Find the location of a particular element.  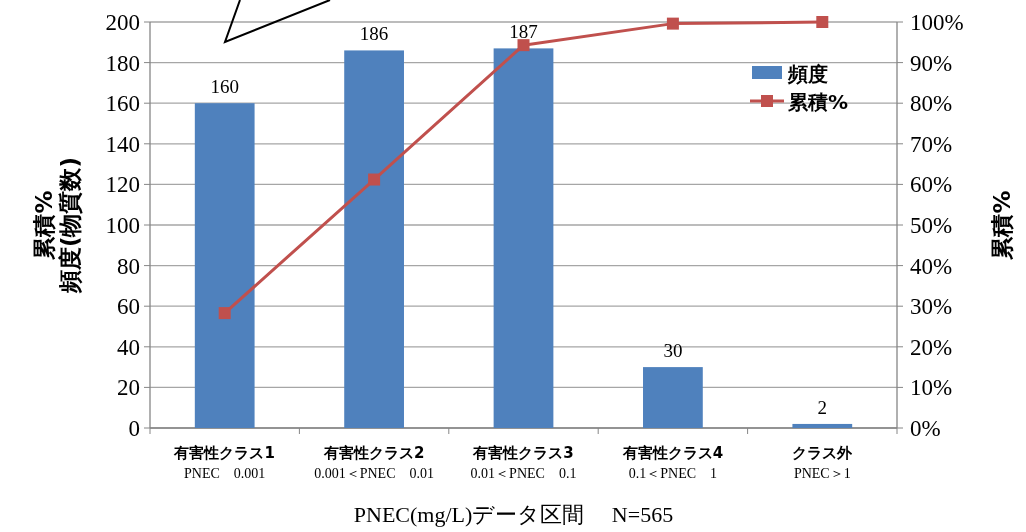

y-axis-title: 累積% 頻度(物質数) is located at coordinates (57, 225).